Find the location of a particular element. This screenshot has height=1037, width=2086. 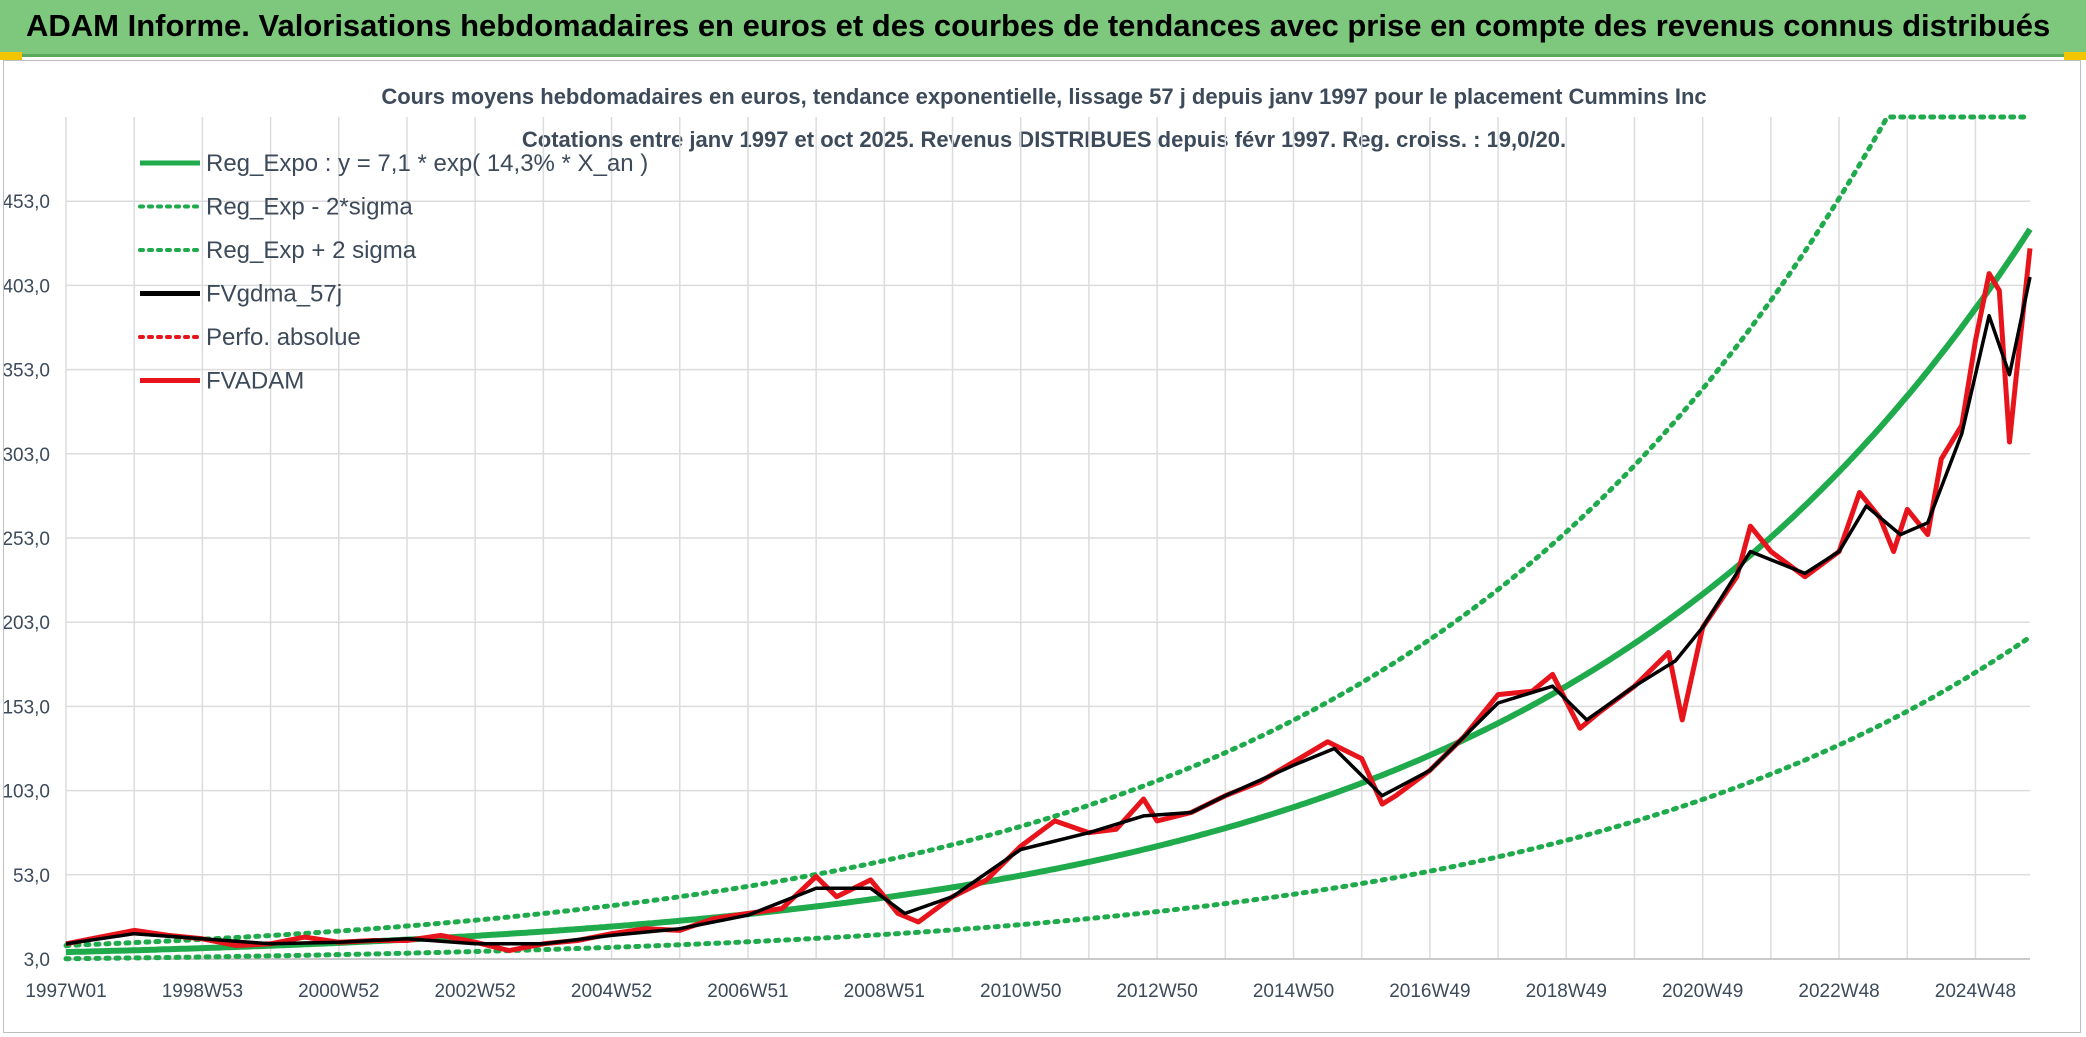

x-tick-label: 2000W52 is located at coordinates (338, 991).